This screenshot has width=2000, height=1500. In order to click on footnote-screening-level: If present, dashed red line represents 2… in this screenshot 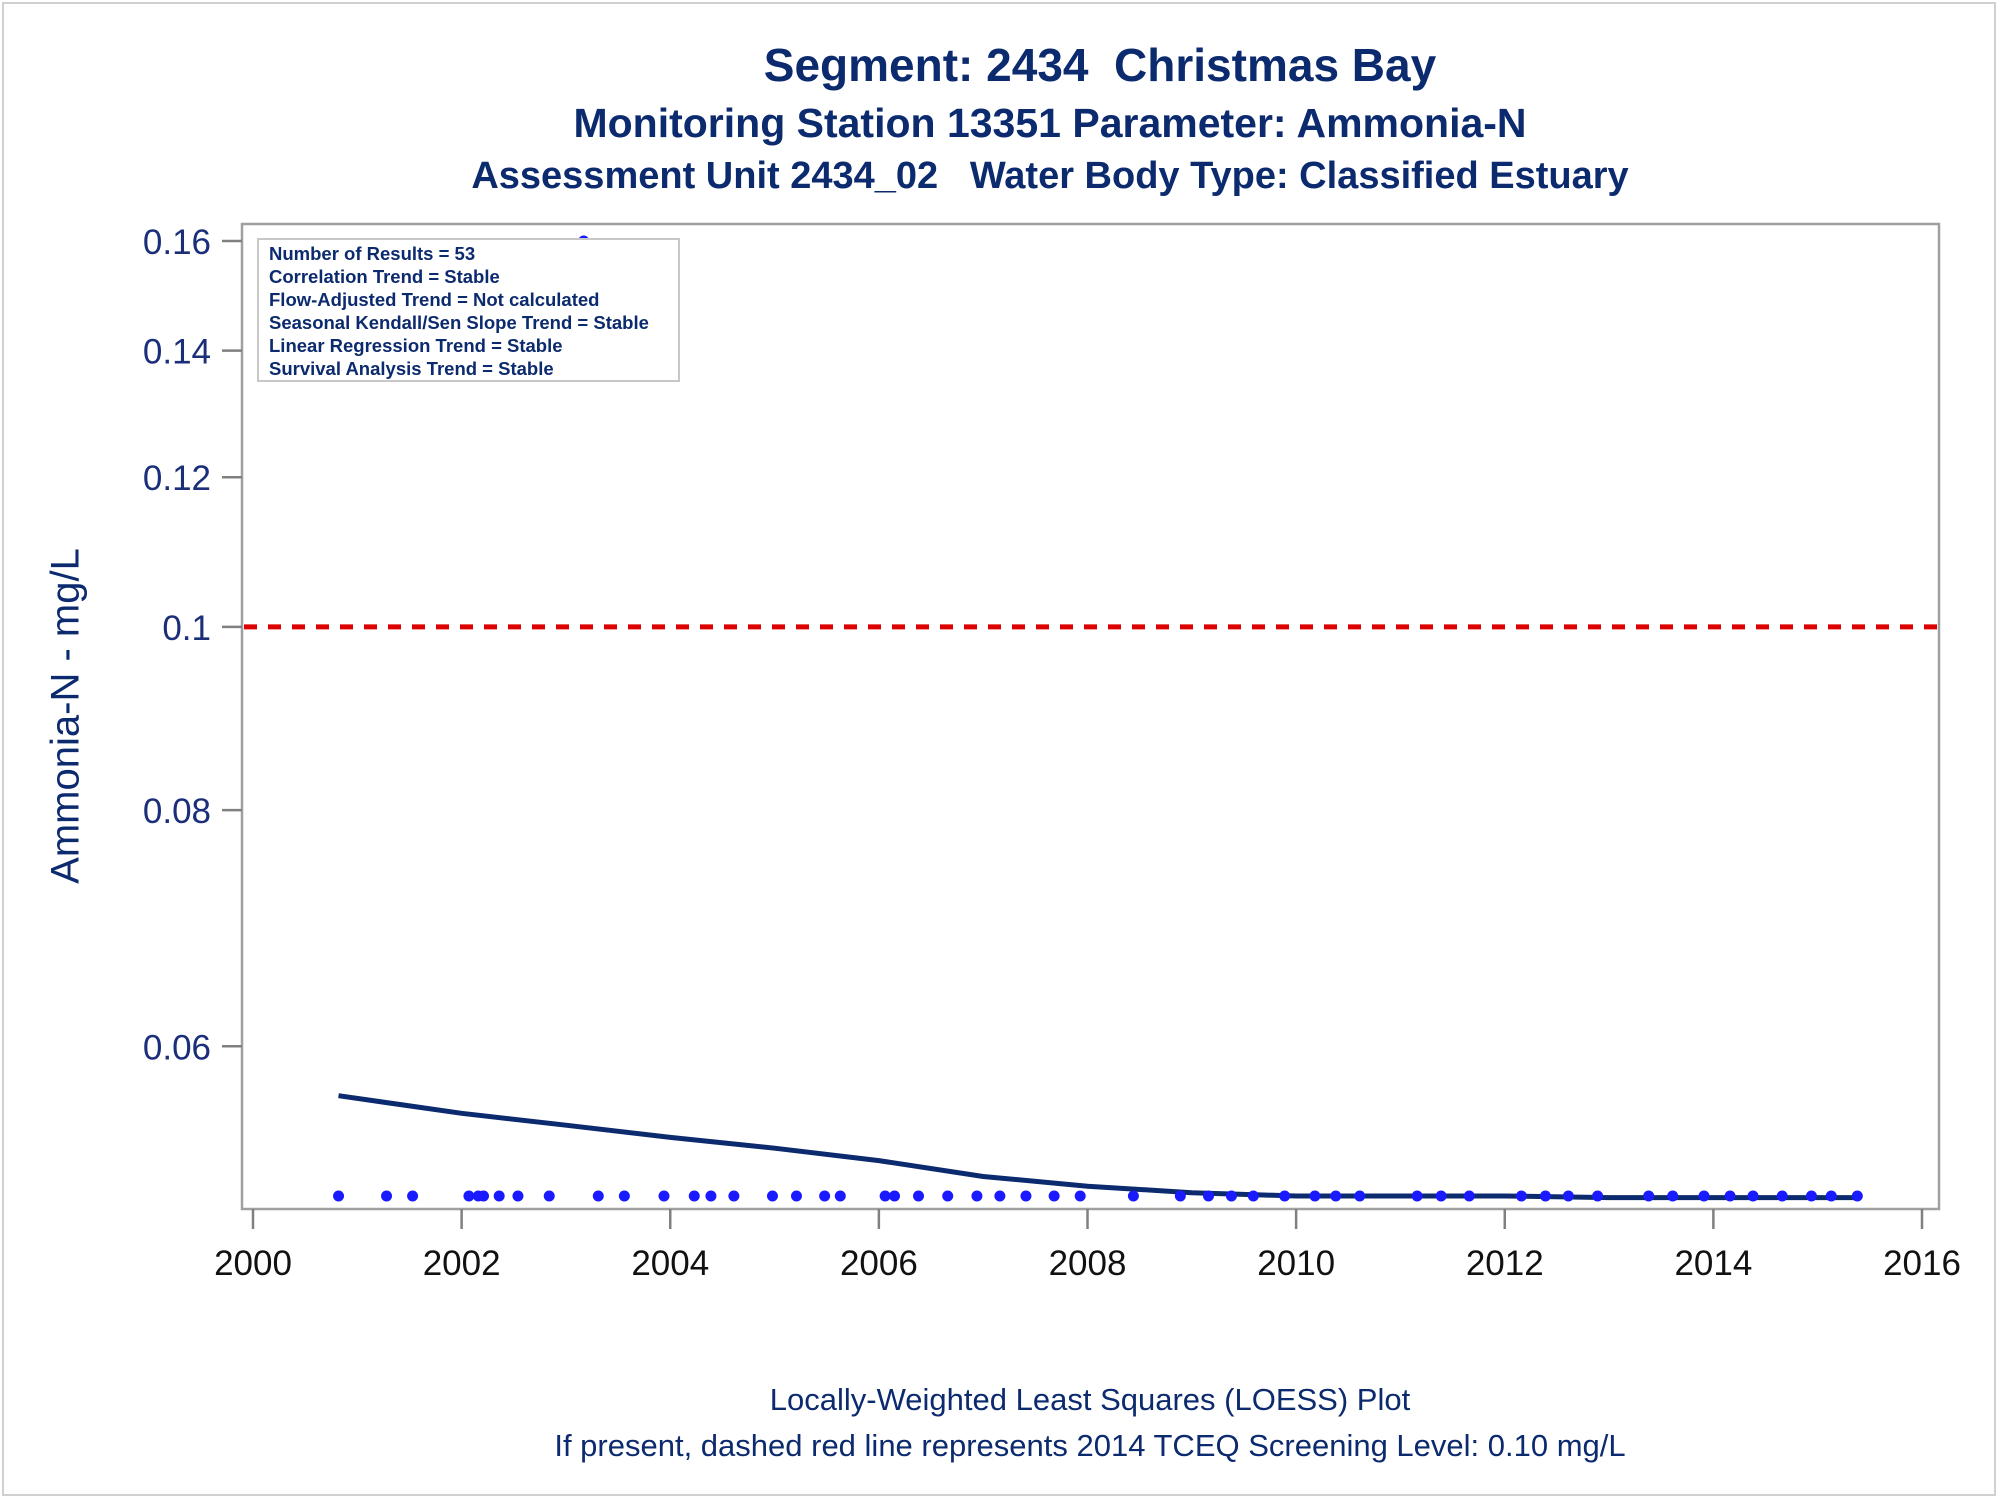, I will do `click(1090, 1445)`.